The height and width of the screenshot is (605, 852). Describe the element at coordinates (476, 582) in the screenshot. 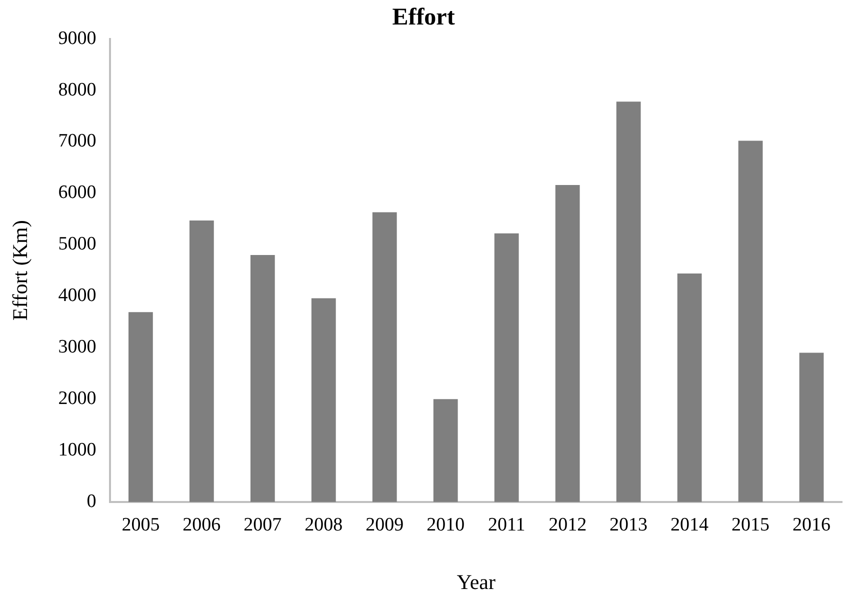

I see `x-axis-title: Year` at that location.